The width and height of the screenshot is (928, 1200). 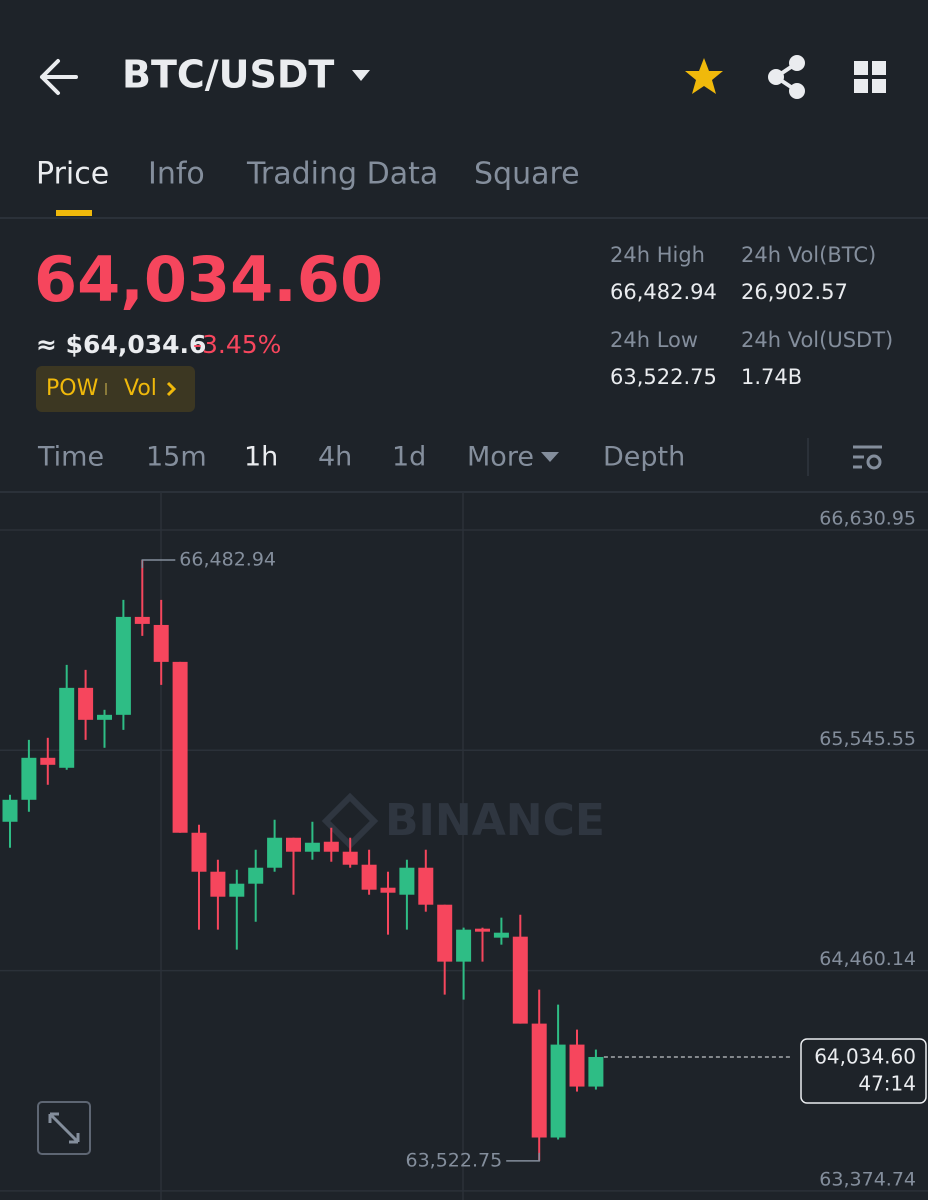 I want to click on interval: Time, so click(x=70, y=457).